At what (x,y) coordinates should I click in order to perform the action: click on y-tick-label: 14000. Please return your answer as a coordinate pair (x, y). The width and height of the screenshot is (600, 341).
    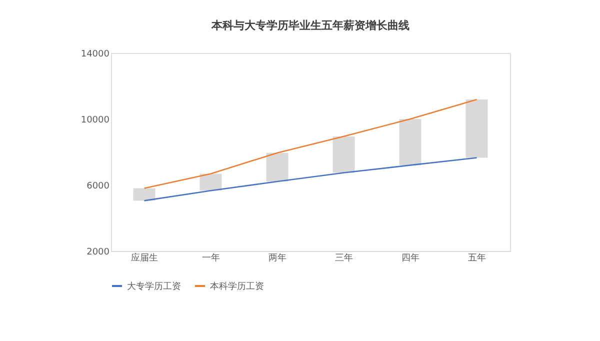
    Looking at the image, I should click on (95, 55).